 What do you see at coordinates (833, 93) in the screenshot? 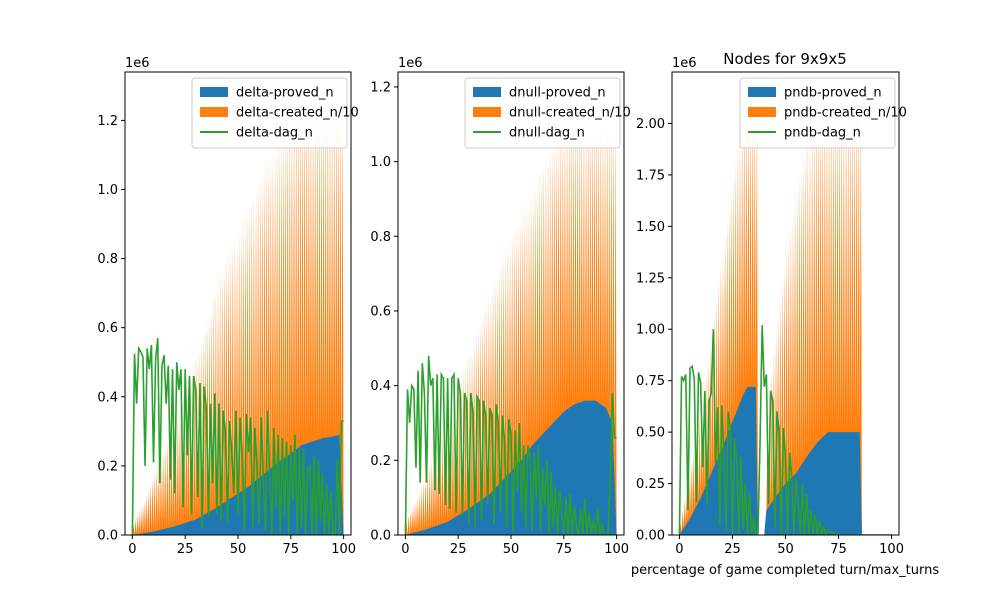
I see `legend-label: pndb-proved_n` at bounding box center [833, 93].